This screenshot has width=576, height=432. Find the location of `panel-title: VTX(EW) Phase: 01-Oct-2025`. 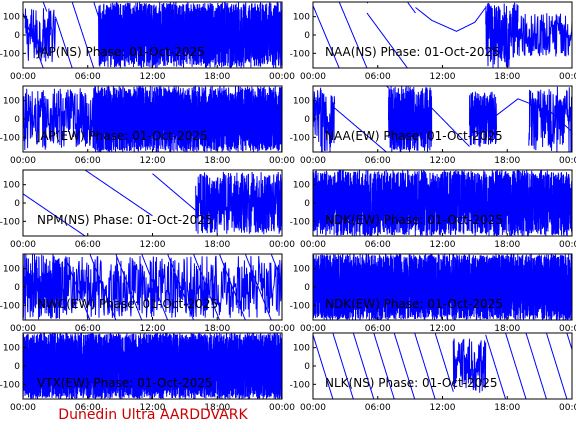

panel-title: VTX(EW) Phase: 01-Oct-2025 is located at coordinates (125, 383).